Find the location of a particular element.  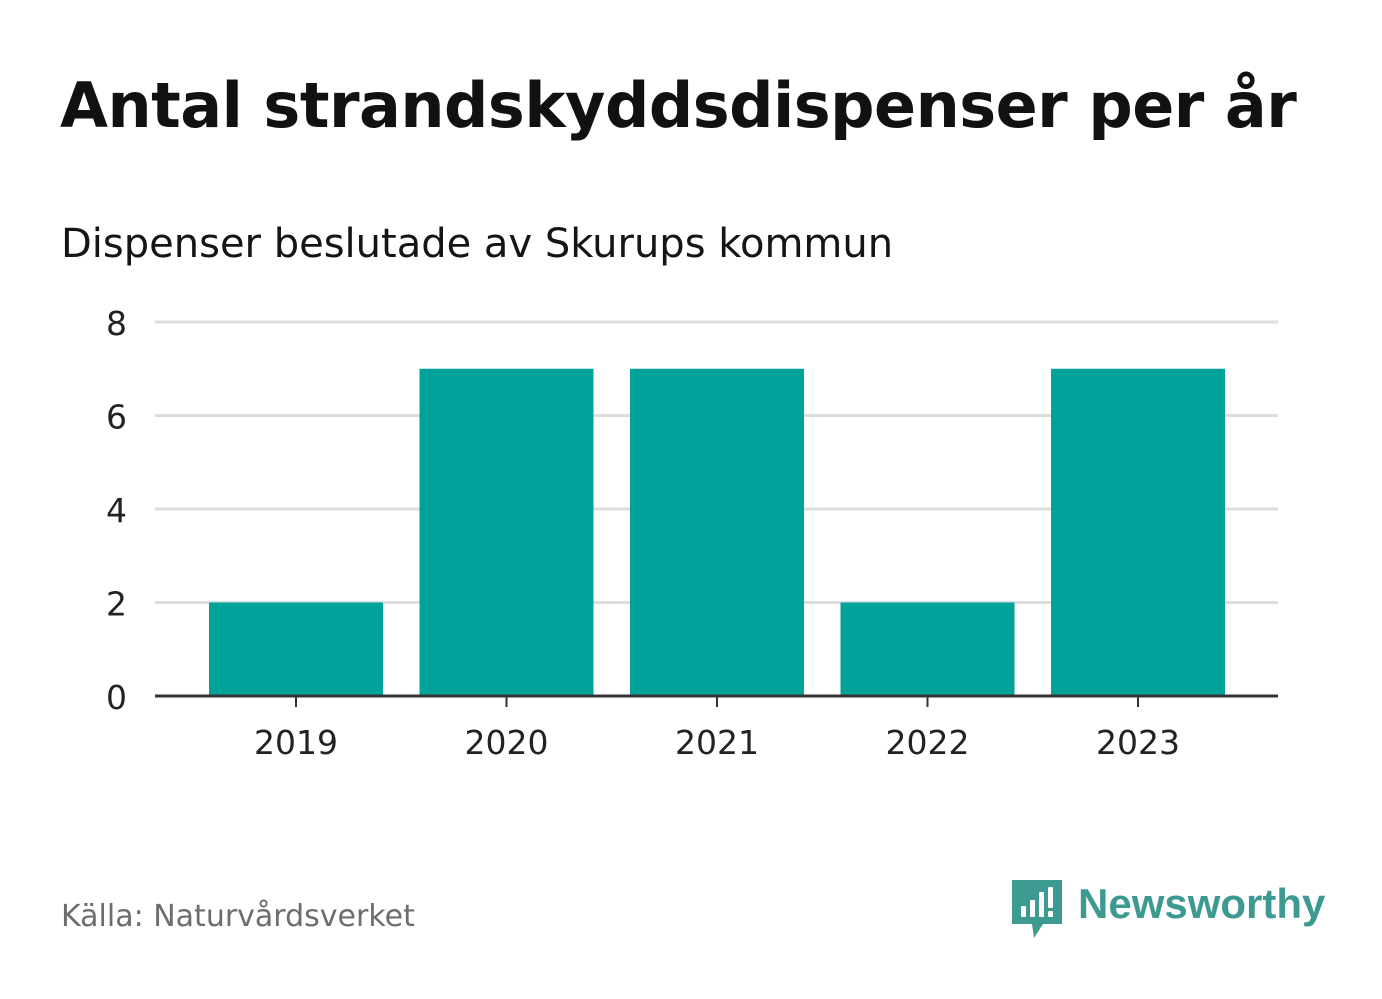

y-tick-label: 8 is located at coordinates (116, 323).